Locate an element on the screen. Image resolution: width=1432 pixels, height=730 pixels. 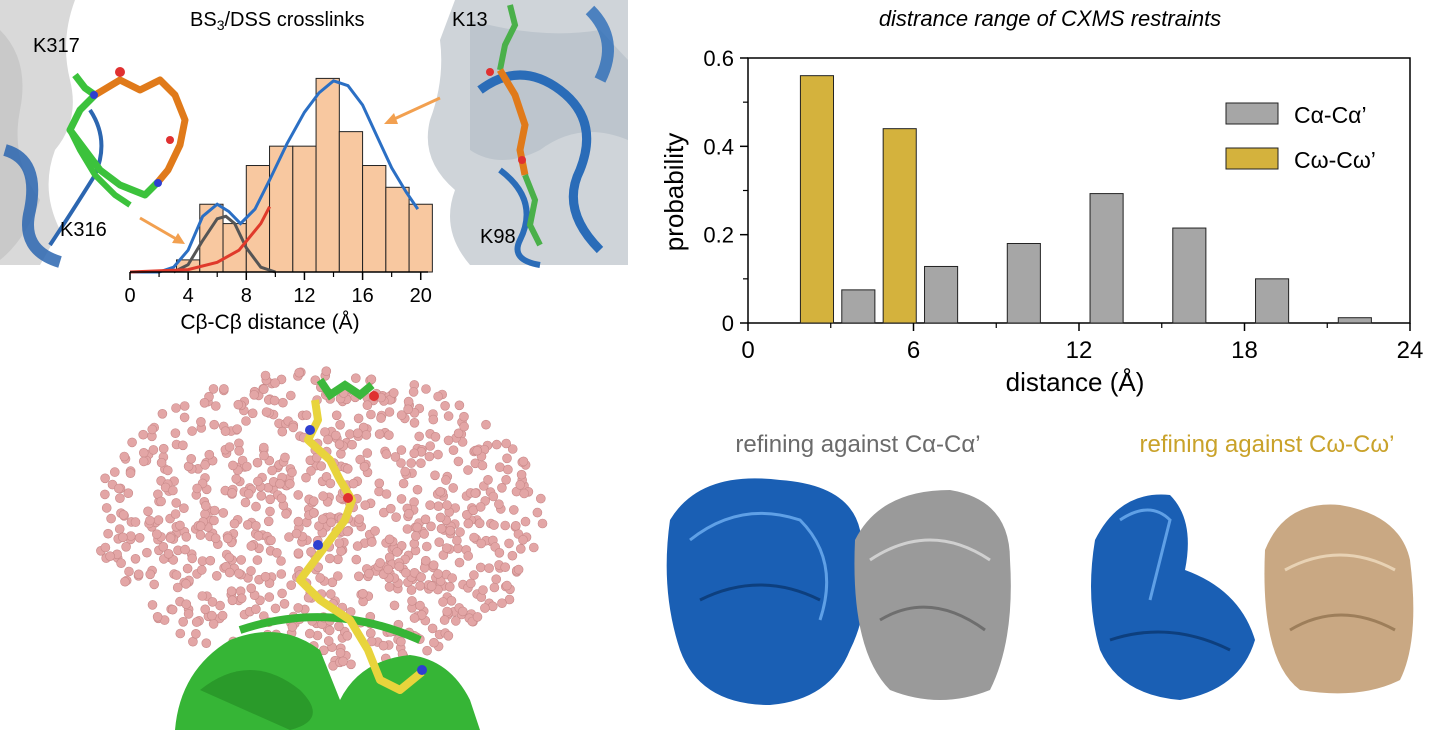
cxms-x-tick-label: 24 is located at coordinates (1410, 350).